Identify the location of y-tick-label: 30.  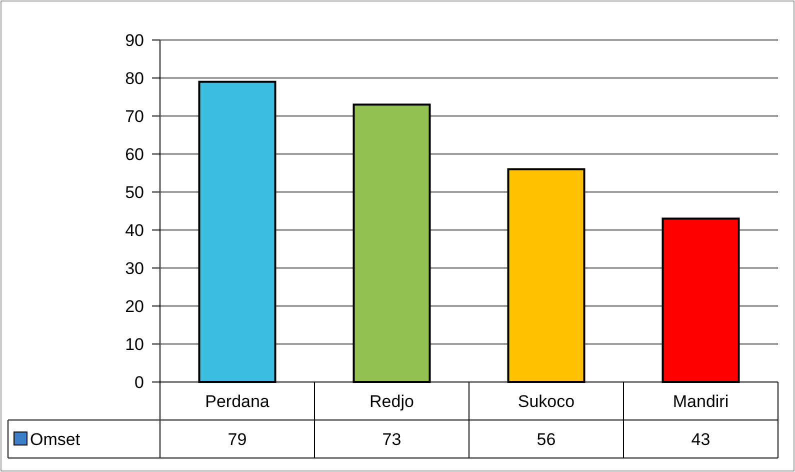
(134, 268).